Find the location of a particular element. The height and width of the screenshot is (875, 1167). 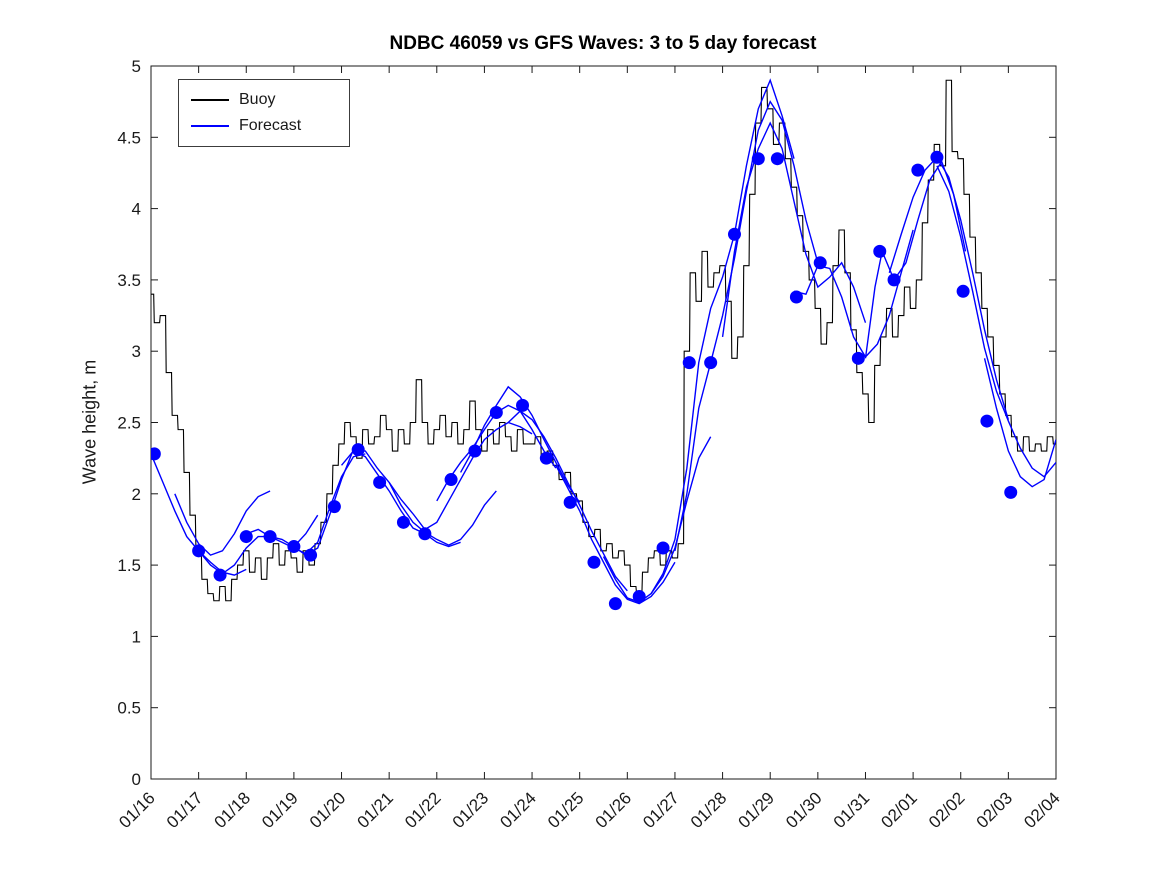

legend-label-forecast: Forecast is located at coordinates (270, 125).